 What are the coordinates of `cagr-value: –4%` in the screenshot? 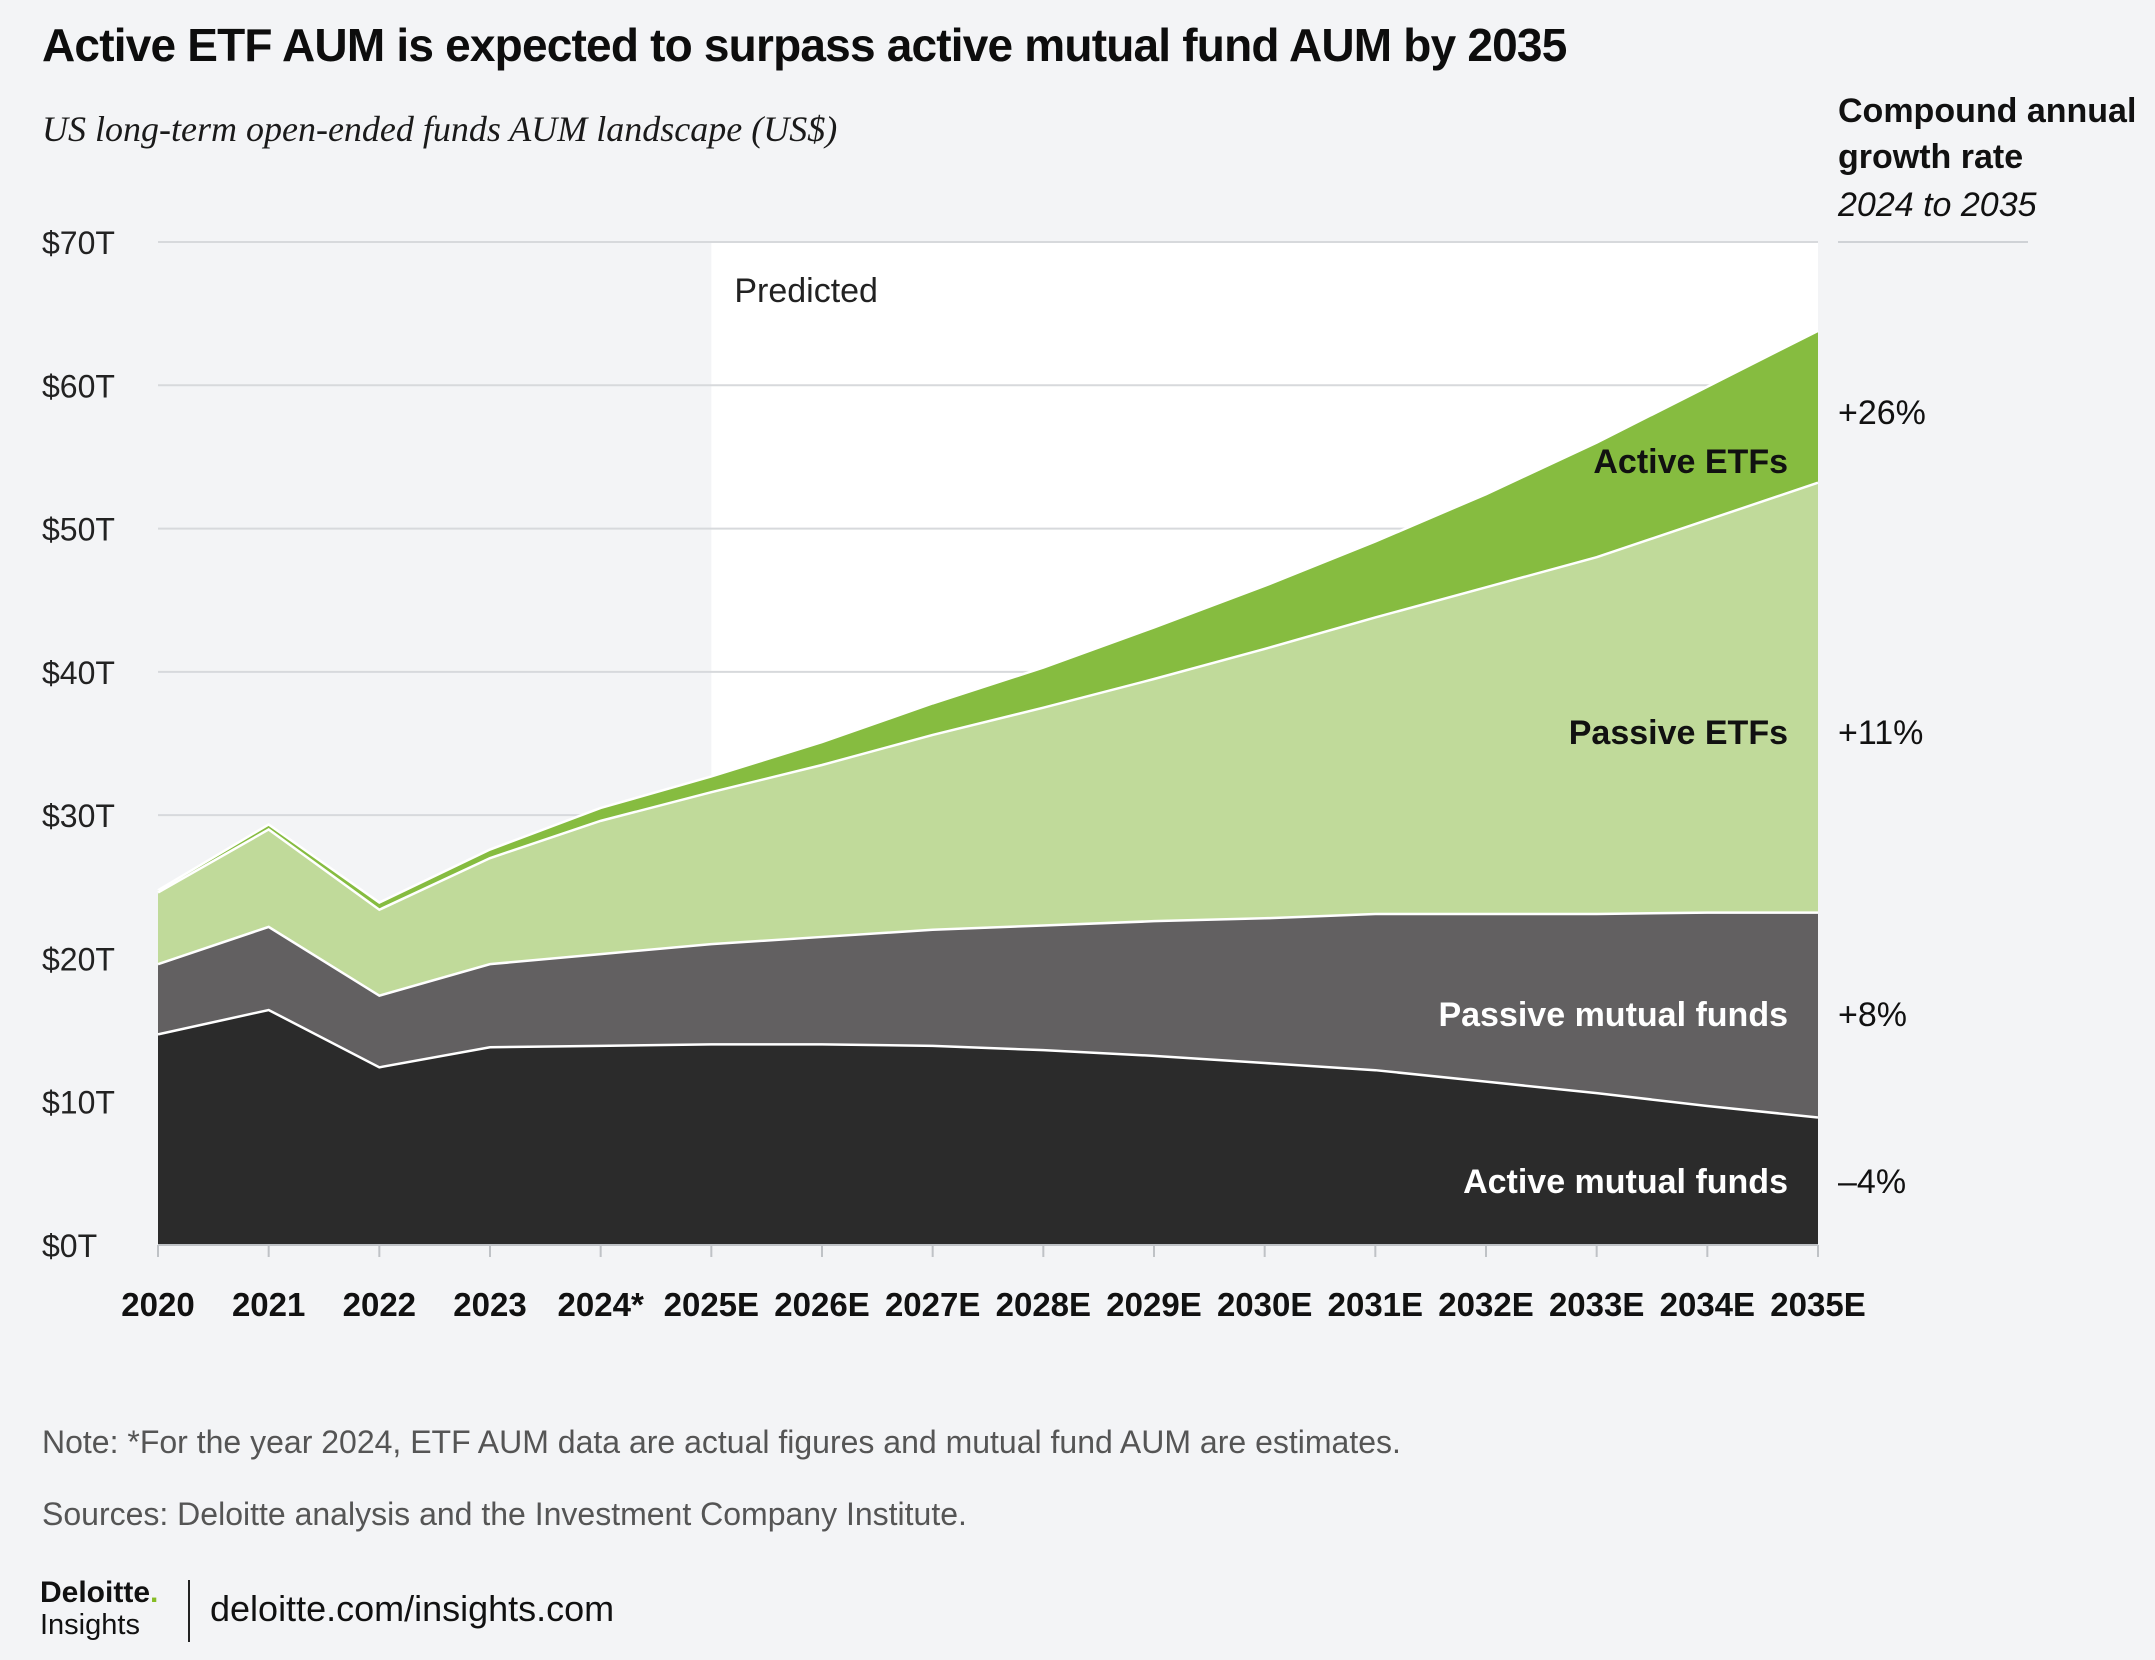 It's located at (1872, 1182).